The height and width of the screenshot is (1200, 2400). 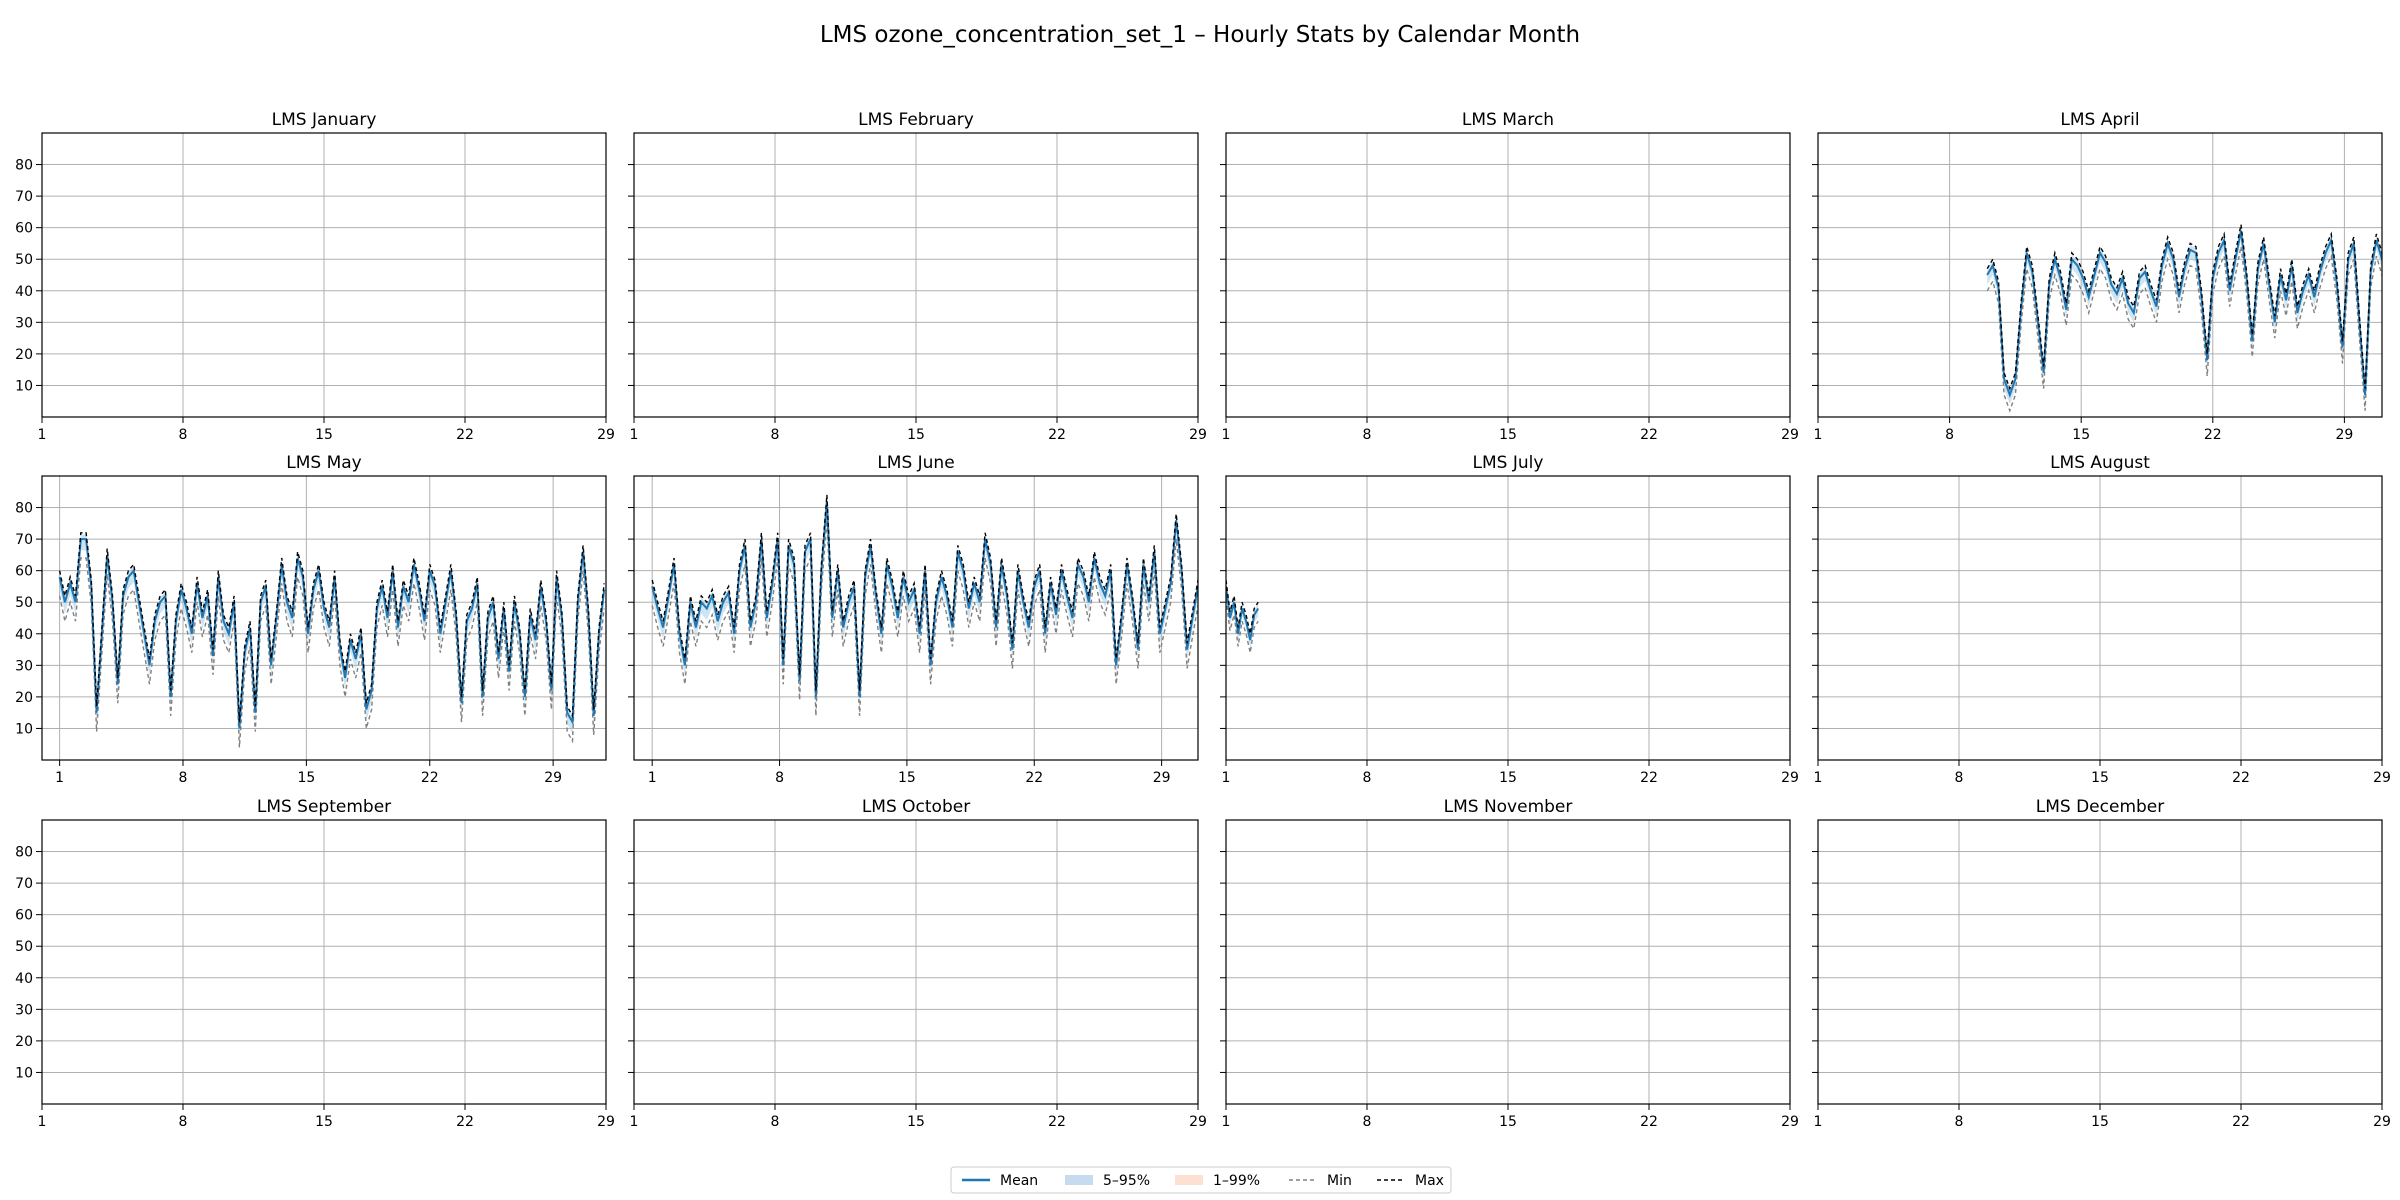 What do you see at coordinates (24, 509) in the screenshot?
I see `y-tick-label: 80` at bounding box center [24, 509].